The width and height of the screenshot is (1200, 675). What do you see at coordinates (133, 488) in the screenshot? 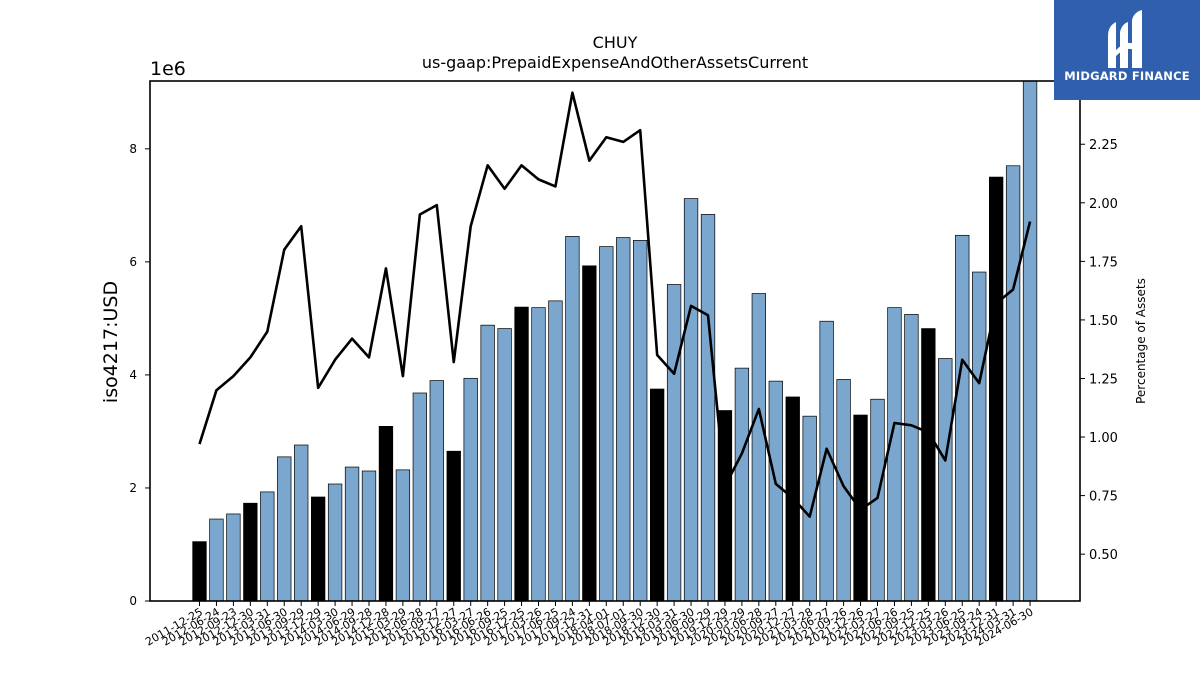
I see `y-tick-label: 2` at bounding box center [133, 488].